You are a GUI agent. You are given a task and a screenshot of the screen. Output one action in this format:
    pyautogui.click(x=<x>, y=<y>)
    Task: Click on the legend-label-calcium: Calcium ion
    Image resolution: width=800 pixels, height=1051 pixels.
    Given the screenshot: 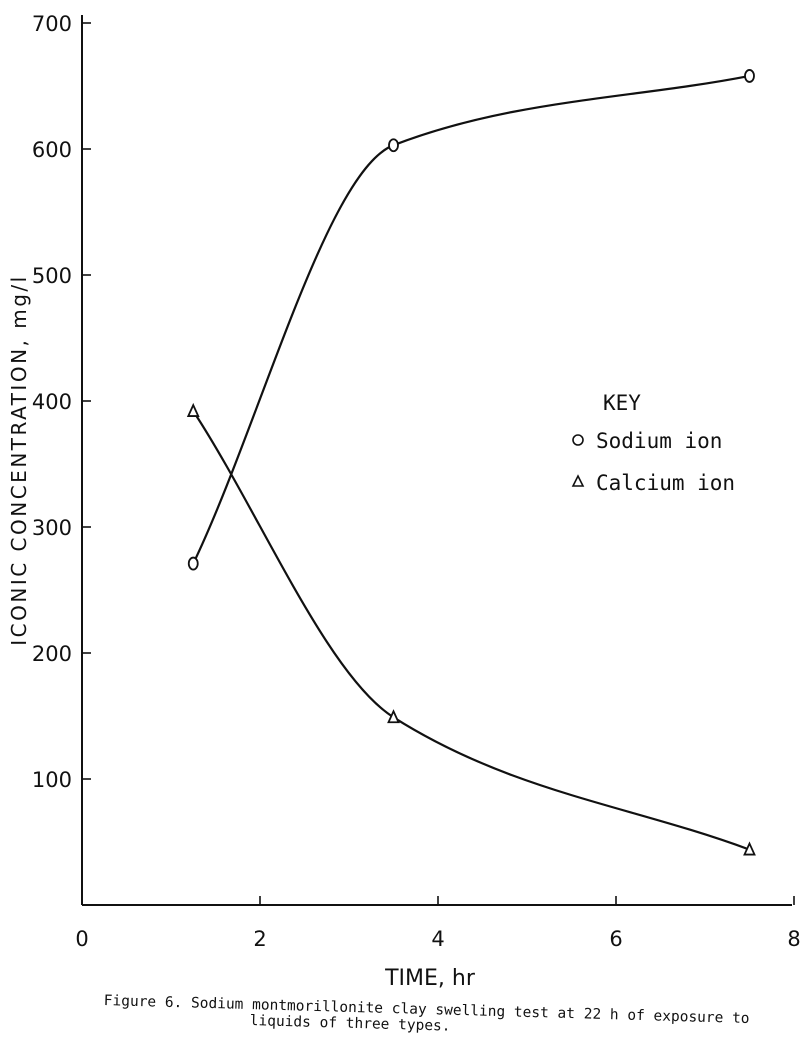 What is the action you would take?
    pyautogui.click(x=665, y=483)
    